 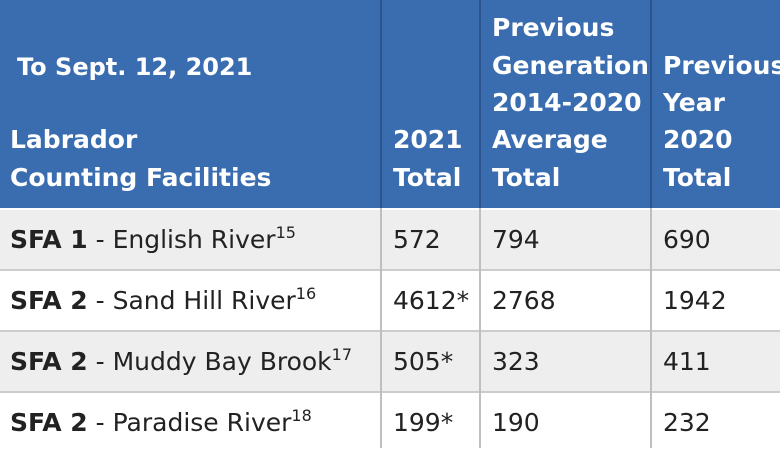 What do you see at coordinates (567, 102) in the screenshot?
I see `header-prev-gen-line-3: 2014-2020` at bounding box center [567, 102].